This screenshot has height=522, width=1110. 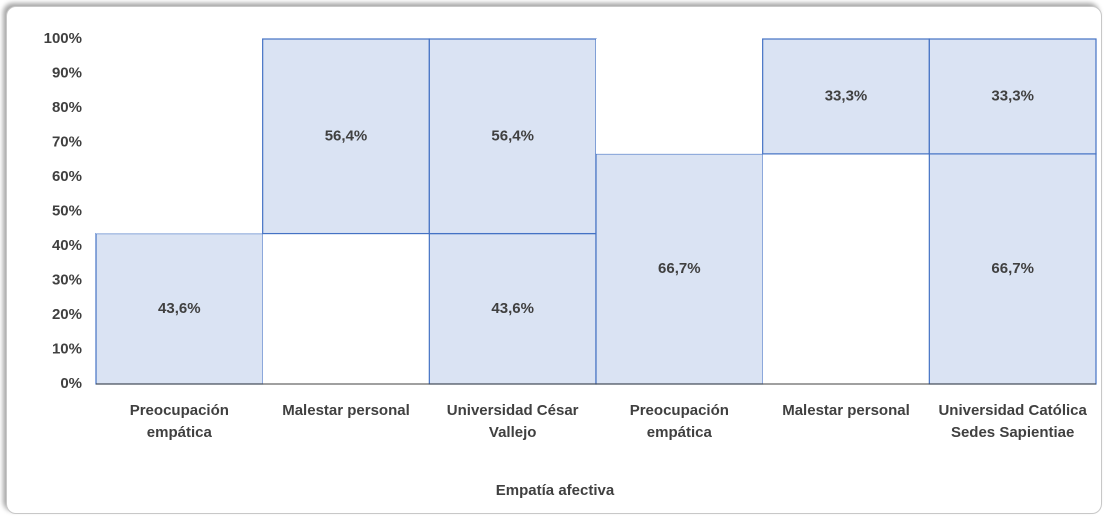 What do you see at coordinates (67, 314) in the screenshot?
I see `y-tick-label: 20%` at bounding box center [67, 314].